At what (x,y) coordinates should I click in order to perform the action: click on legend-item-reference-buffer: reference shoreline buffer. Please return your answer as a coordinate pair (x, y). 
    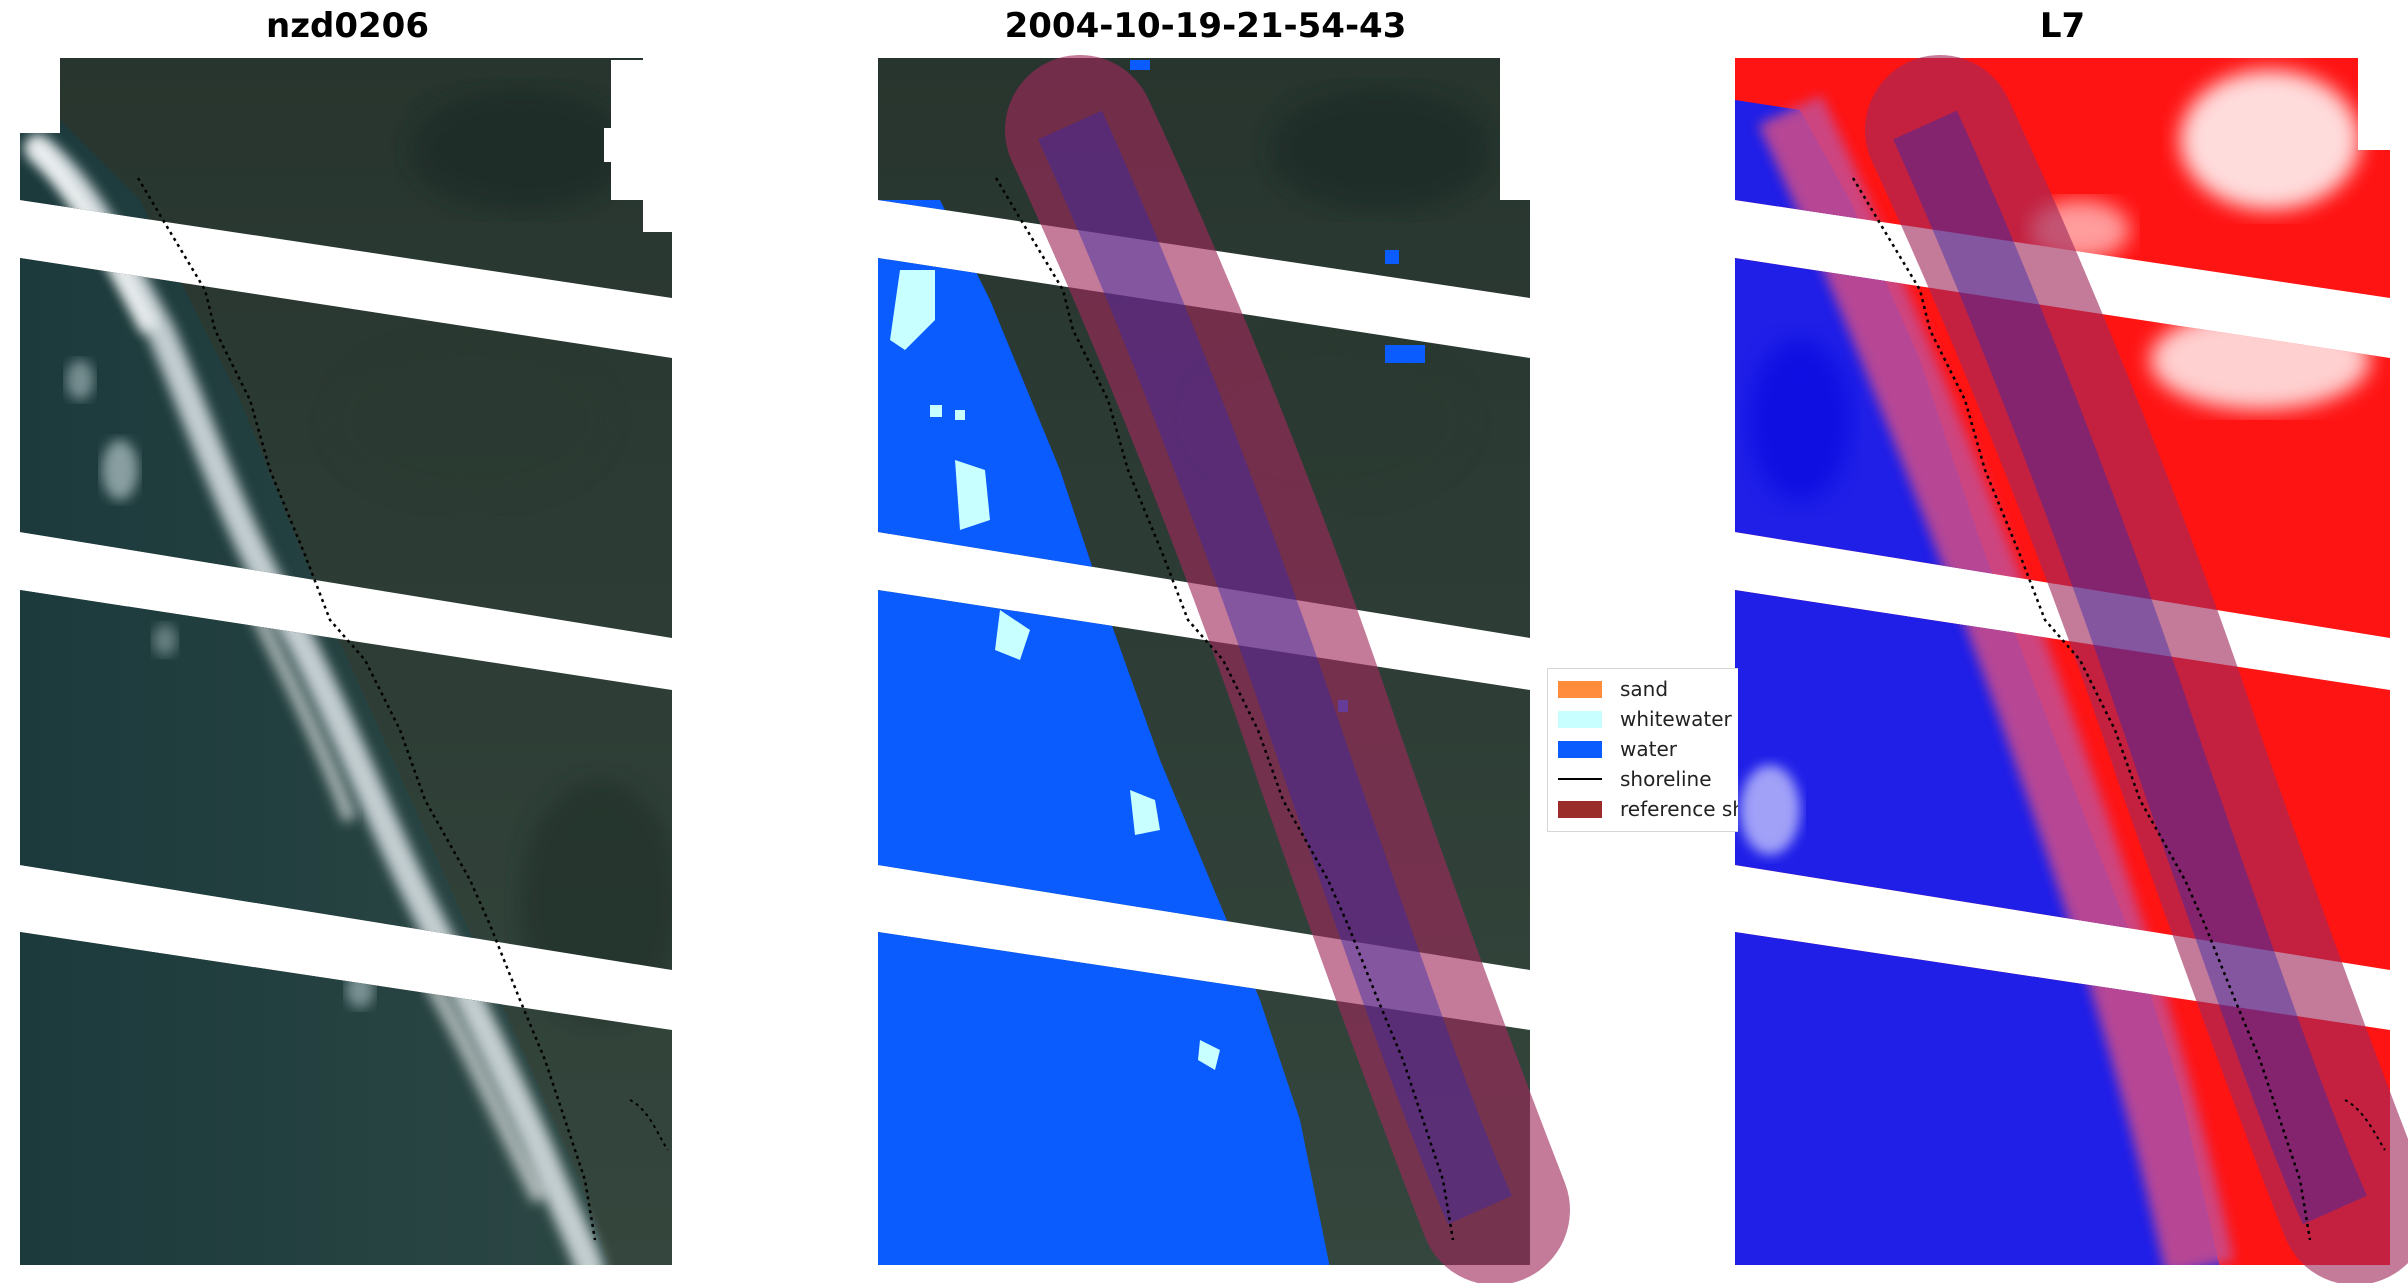
    Looking at the image, I should click on (1648, 809).